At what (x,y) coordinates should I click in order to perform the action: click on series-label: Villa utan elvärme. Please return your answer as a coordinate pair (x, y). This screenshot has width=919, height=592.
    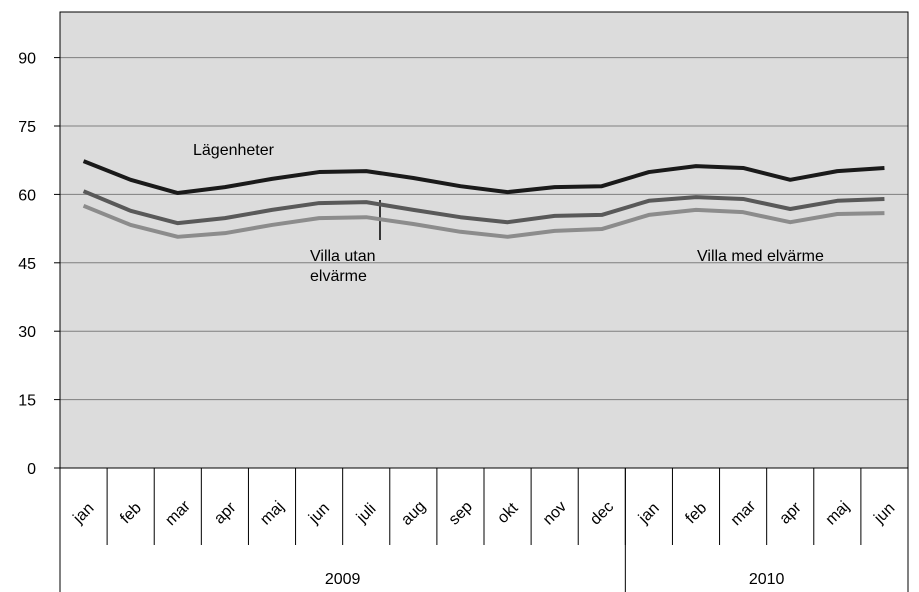
    Looking at the image, I should click on (343, 266).